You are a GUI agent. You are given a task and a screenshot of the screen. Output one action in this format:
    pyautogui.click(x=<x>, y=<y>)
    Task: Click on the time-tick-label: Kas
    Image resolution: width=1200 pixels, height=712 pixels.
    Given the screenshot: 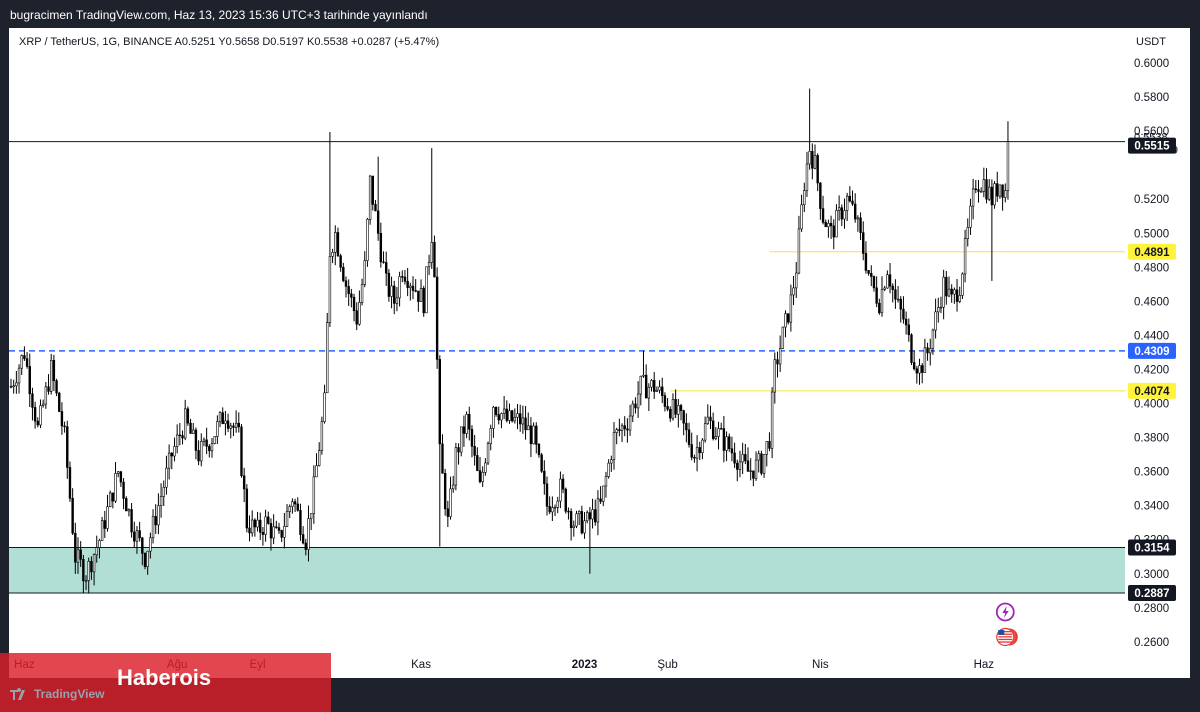 What is the action you would take?
    pyautogui.click(x=421, y=665)
    